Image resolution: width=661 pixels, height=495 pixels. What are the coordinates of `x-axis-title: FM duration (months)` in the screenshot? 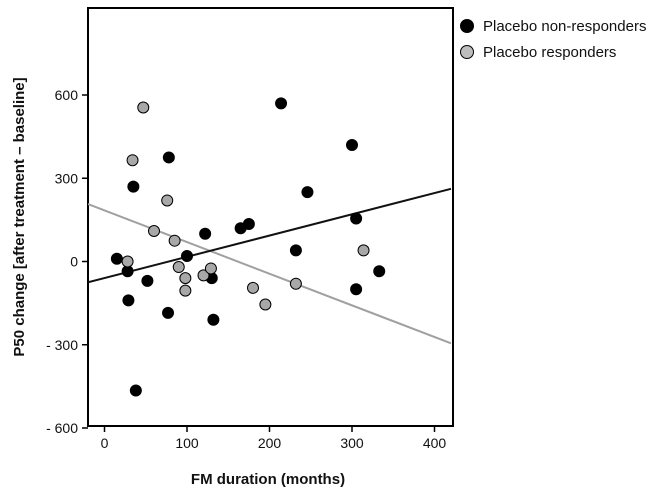 It's located at (268, 479).